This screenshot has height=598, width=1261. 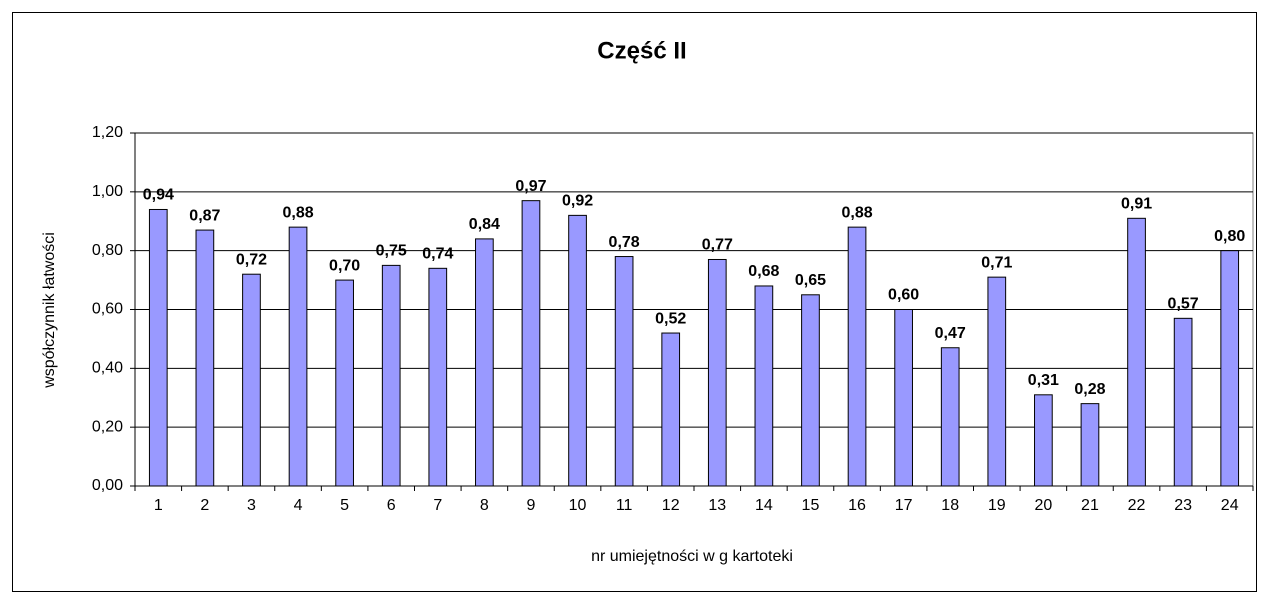 I want to click on y-tick-label: 0,80, so click(x=107, y=250).